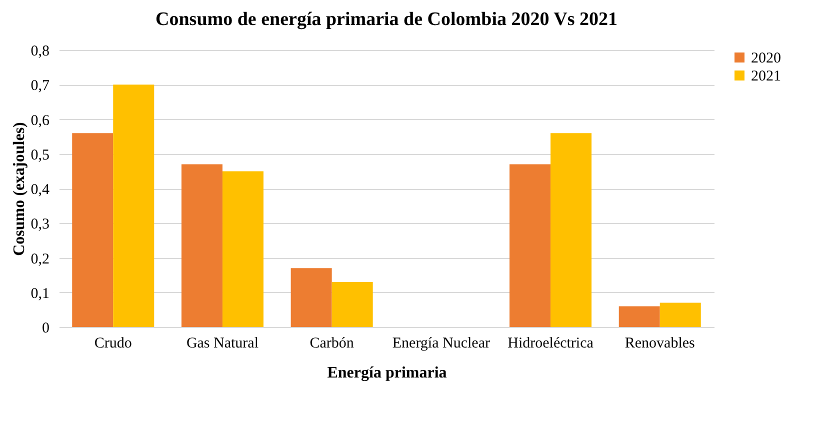 This screenshot has width=825, height=437. Describe the element at coordinates (40, 86) in the screenshot. I see `y-tick-label: 0,7` at that location.